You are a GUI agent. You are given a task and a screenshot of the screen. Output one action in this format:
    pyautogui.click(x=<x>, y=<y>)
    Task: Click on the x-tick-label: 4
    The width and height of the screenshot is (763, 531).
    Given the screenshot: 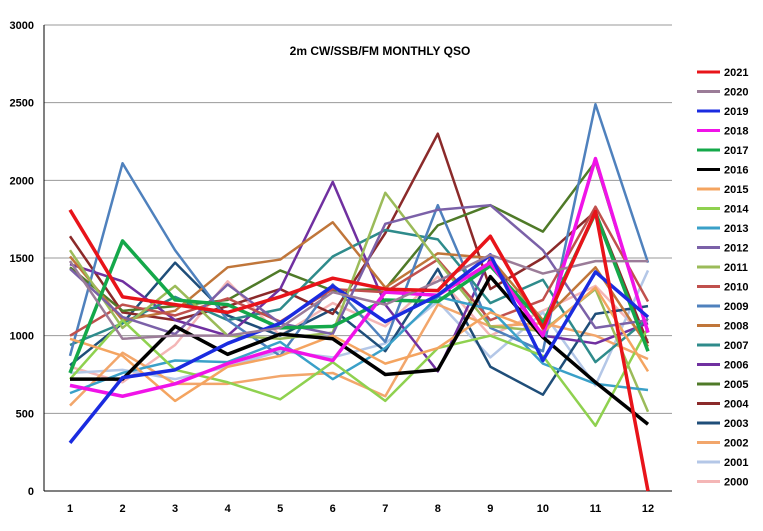 What is the action you would take?
    pyautogui.click(x=228, y=509)
    